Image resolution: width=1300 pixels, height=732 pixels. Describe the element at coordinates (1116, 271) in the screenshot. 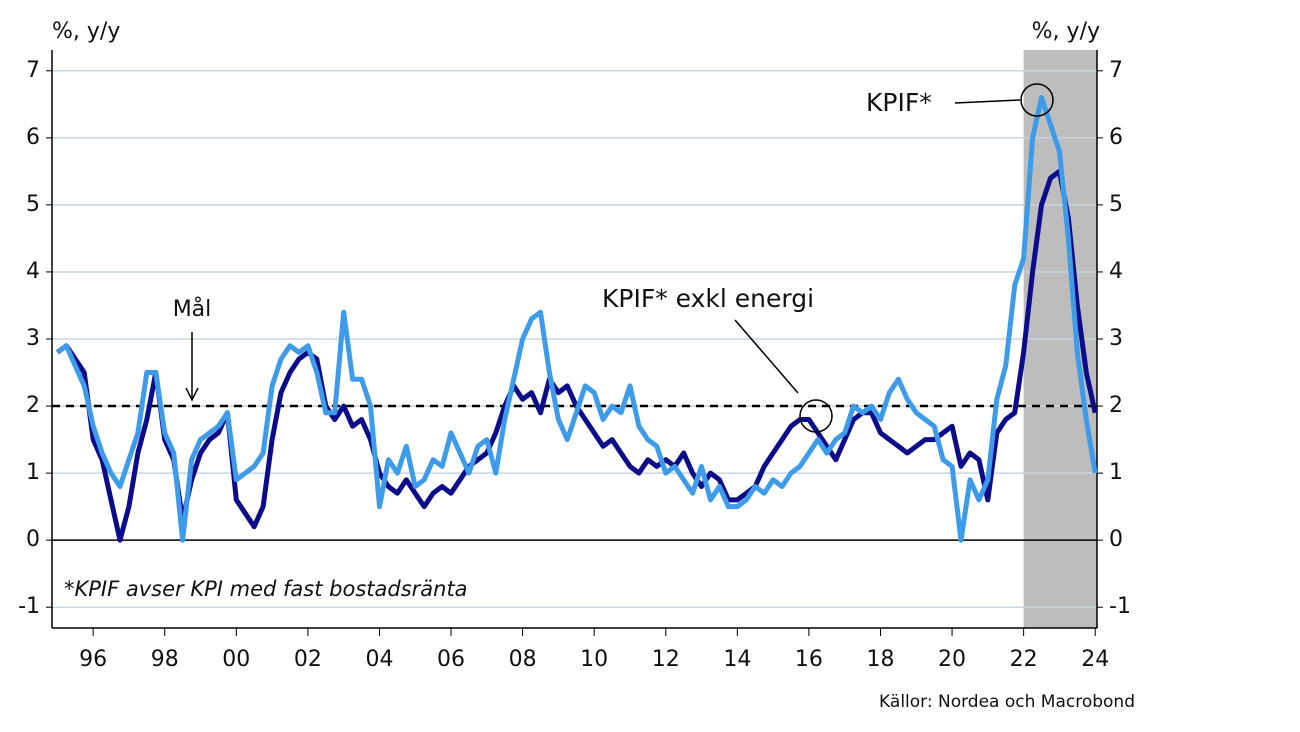

I see `y2-tick-label: 4` at that location.